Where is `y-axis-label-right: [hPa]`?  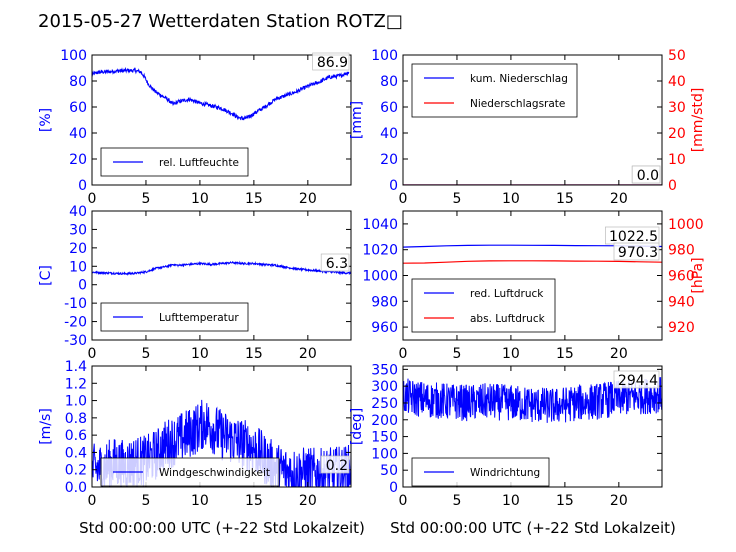
y-axis-label-right: [hPa] is located at coordinates (698, 275).